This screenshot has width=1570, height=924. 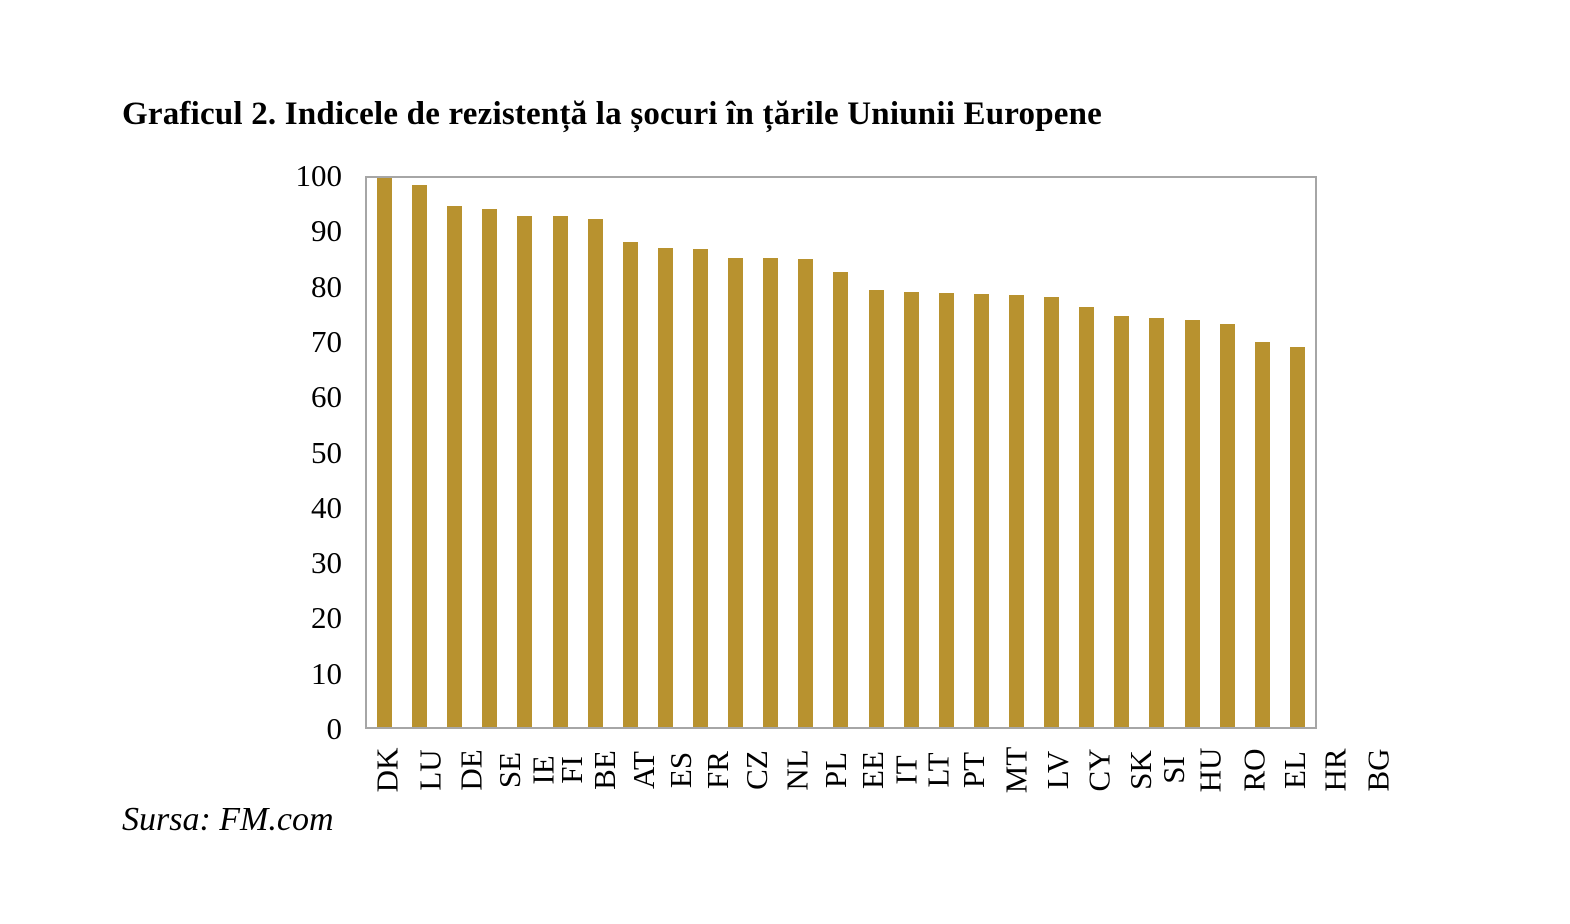 I want to click on bar-LT, so click(x=911, y=509).